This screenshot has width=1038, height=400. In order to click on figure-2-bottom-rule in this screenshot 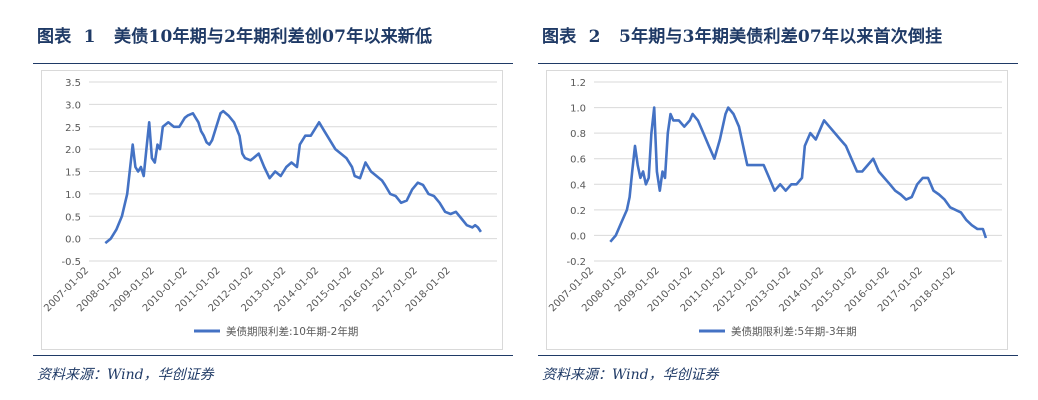, I will do `click(778, 355)`.